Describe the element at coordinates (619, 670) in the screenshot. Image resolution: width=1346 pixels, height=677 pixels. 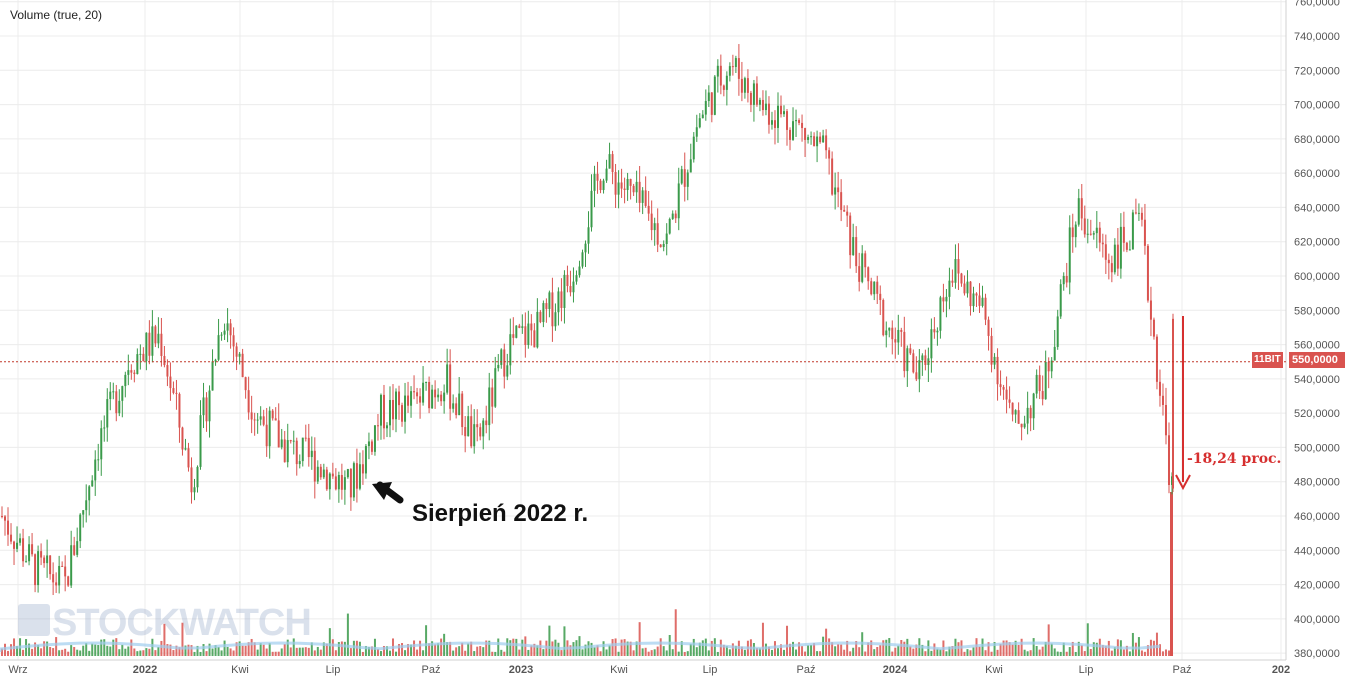
I see `x-tick-label: Kwi` at that location.